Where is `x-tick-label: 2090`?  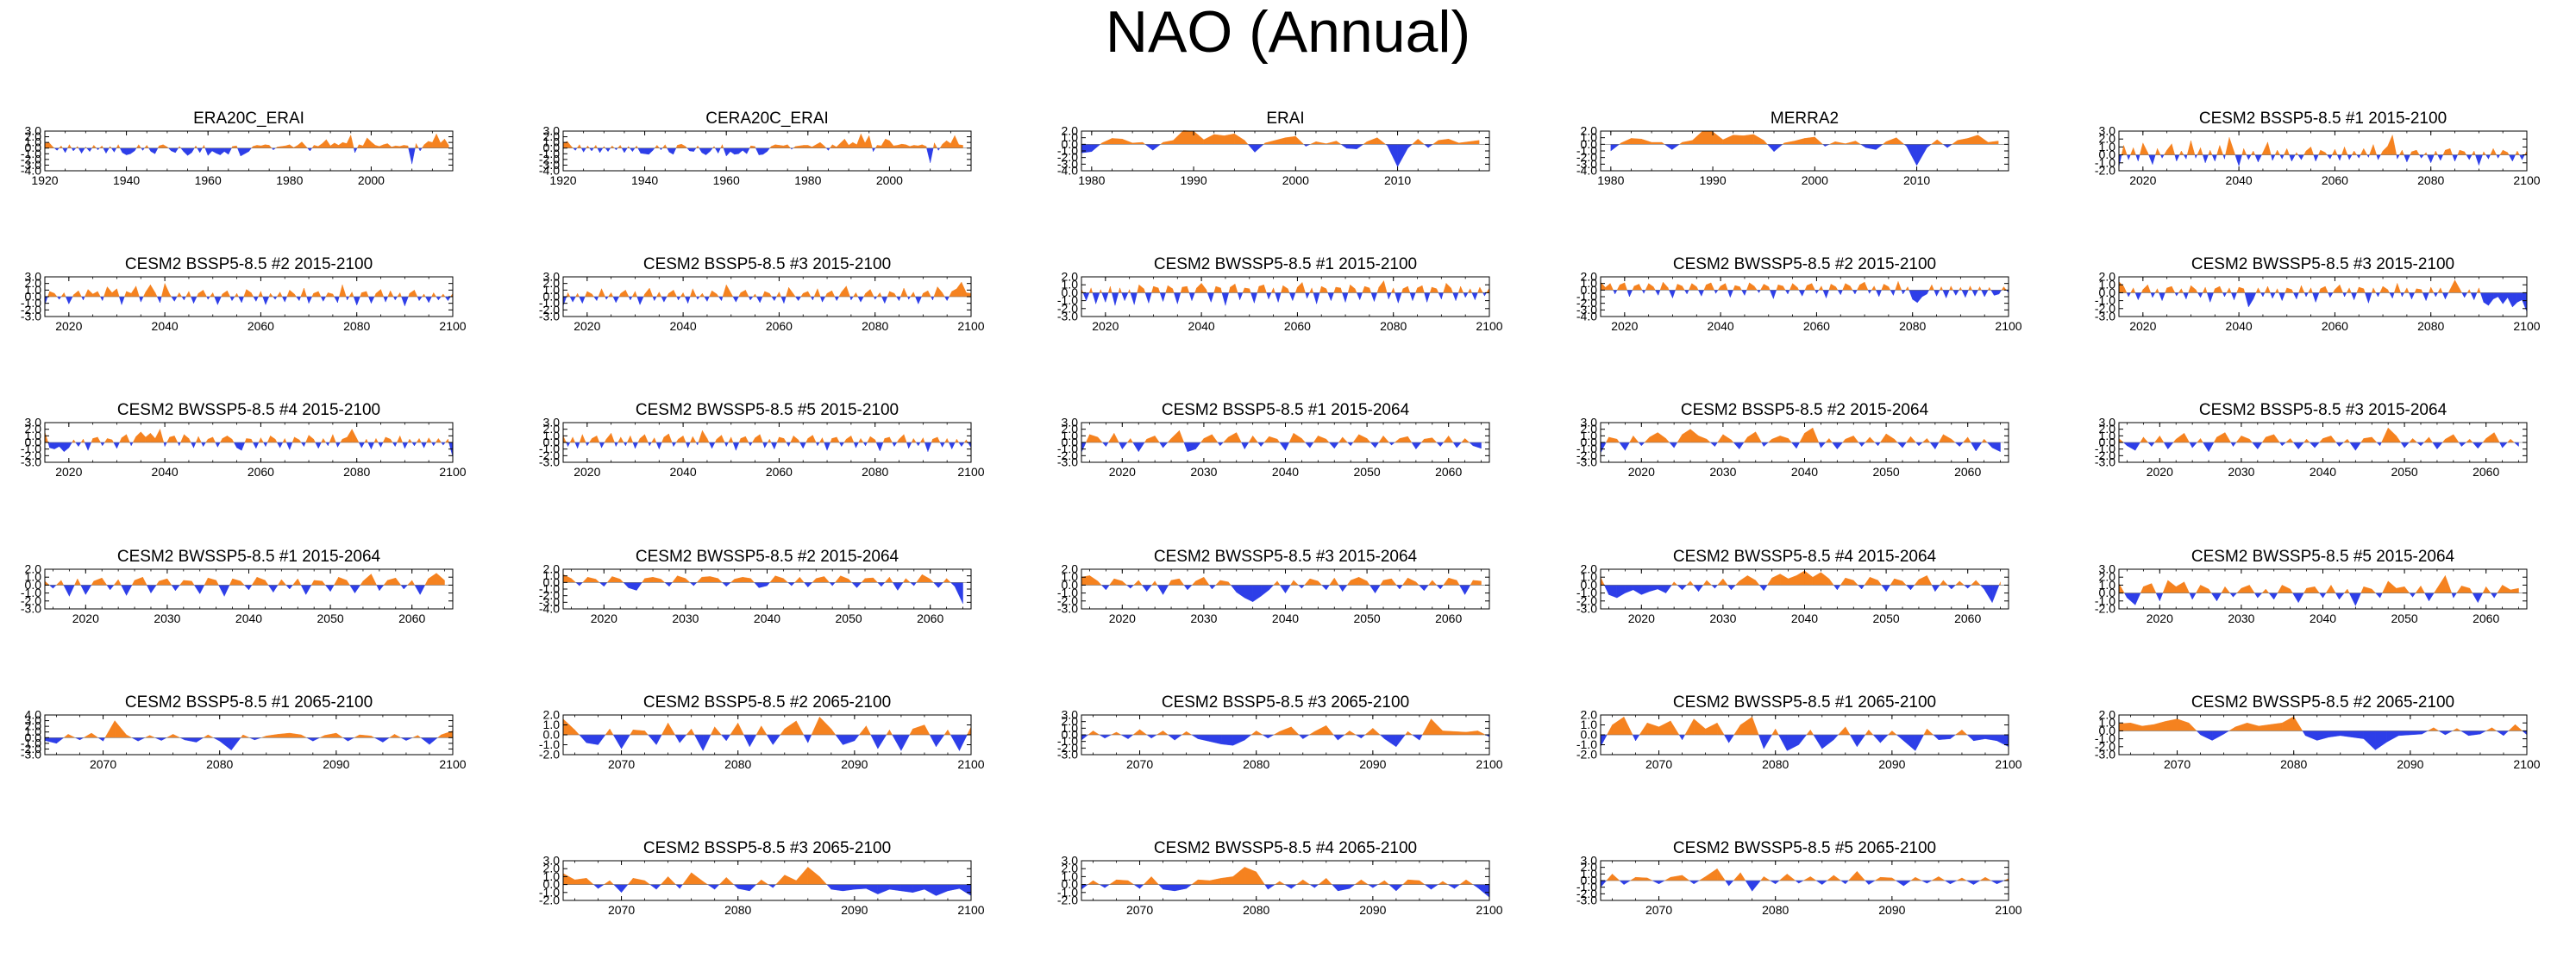
x-tick-label: 2090 is located at coordinates (854, 764).